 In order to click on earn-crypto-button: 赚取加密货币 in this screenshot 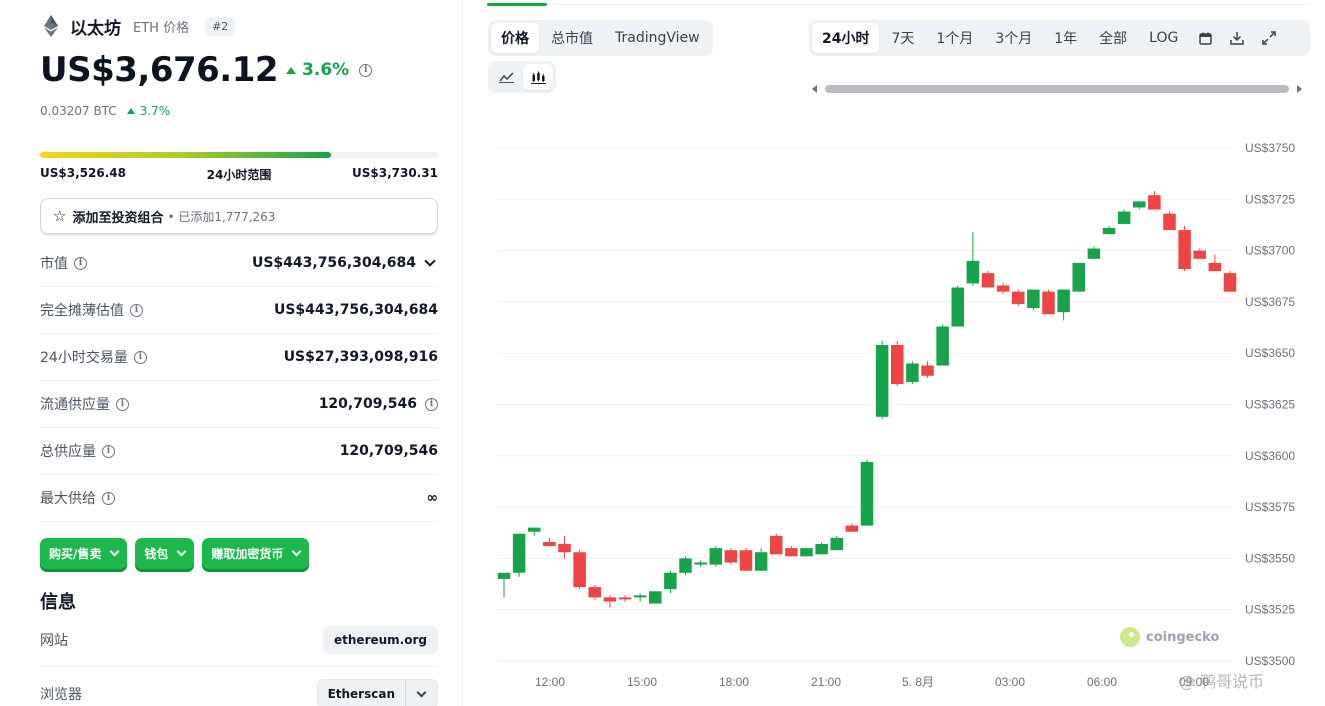, I will do `click(256, 553)`.